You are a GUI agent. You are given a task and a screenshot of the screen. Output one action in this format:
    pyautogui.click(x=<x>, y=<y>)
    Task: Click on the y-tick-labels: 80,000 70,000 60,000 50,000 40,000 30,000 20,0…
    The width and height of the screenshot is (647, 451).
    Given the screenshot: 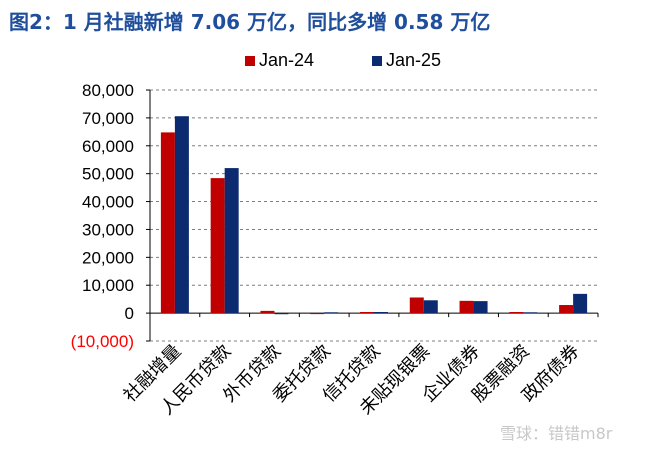 What is the action you would take?
    pyautogui.click(x=102, y=216)
    